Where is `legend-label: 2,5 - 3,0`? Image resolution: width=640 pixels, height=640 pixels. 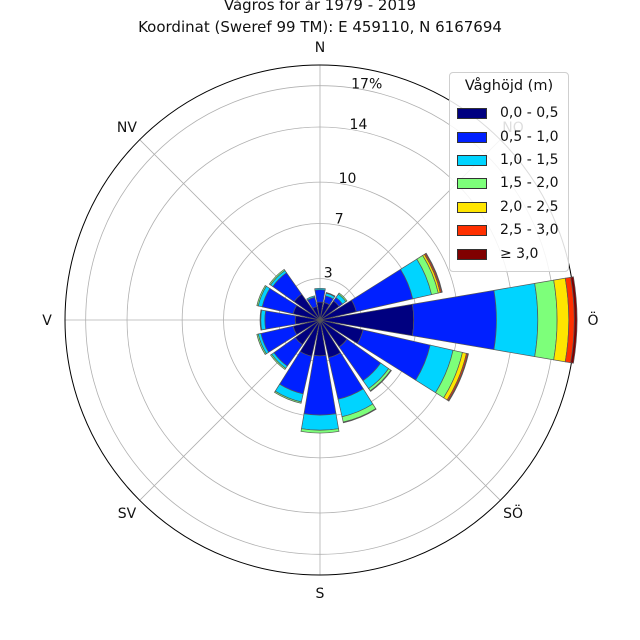
legend-label: 2,5 - 3,0 is located at coordinates (529, 230).